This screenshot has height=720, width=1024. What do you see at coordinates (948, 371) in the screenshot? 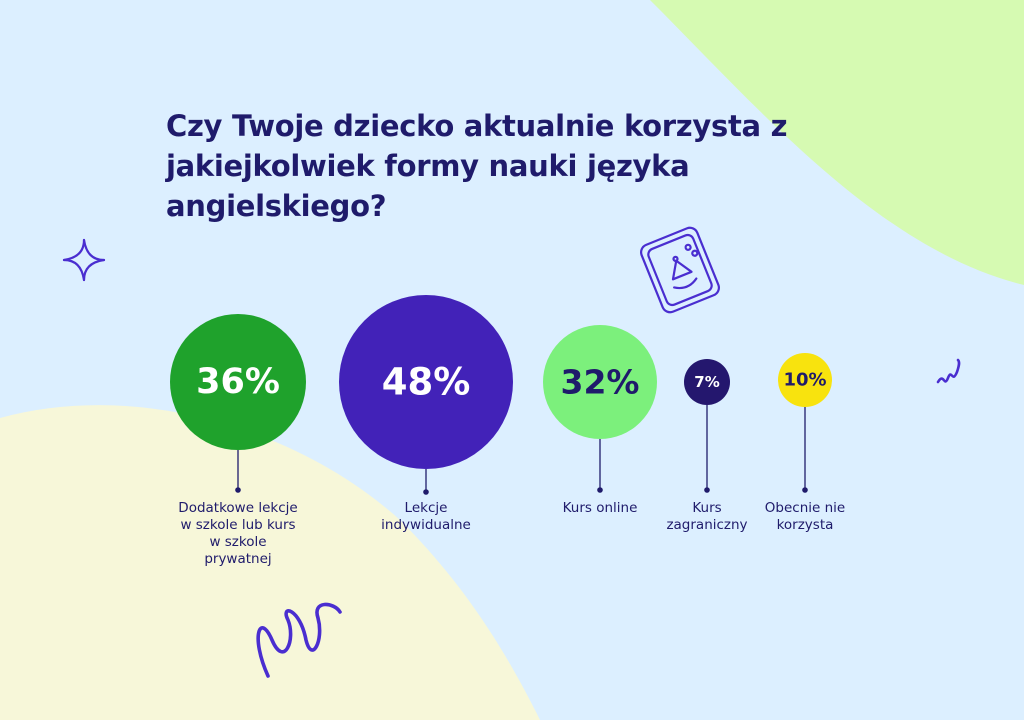
I see `small-squiggle-icon` at bounding box center [948, 371].